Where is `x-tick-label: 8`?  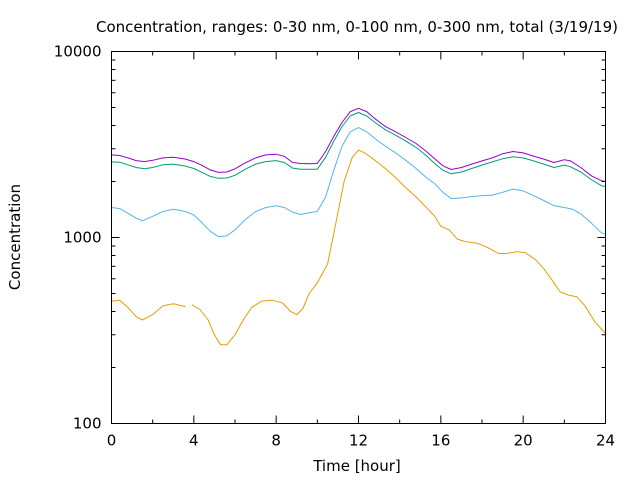 x-tick-label: 8 is located at coordinates (276, 441).